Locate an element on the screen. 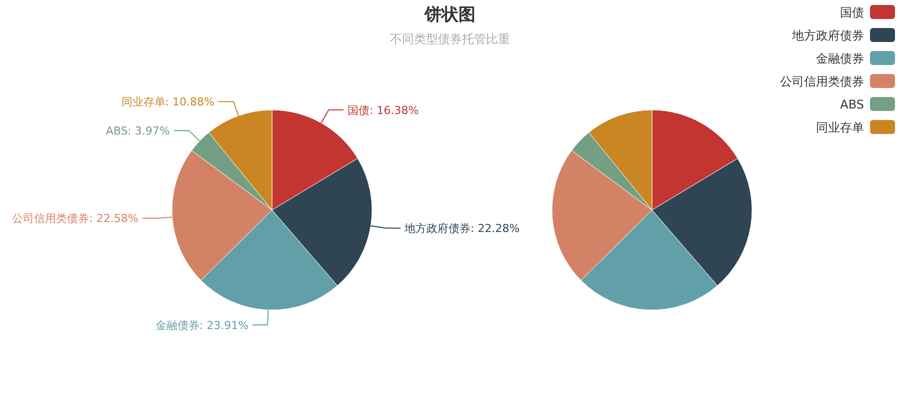 This screenshot has width=900, height=400. slice-label: 国债: 16.38% is located at coordinates (383, 110).